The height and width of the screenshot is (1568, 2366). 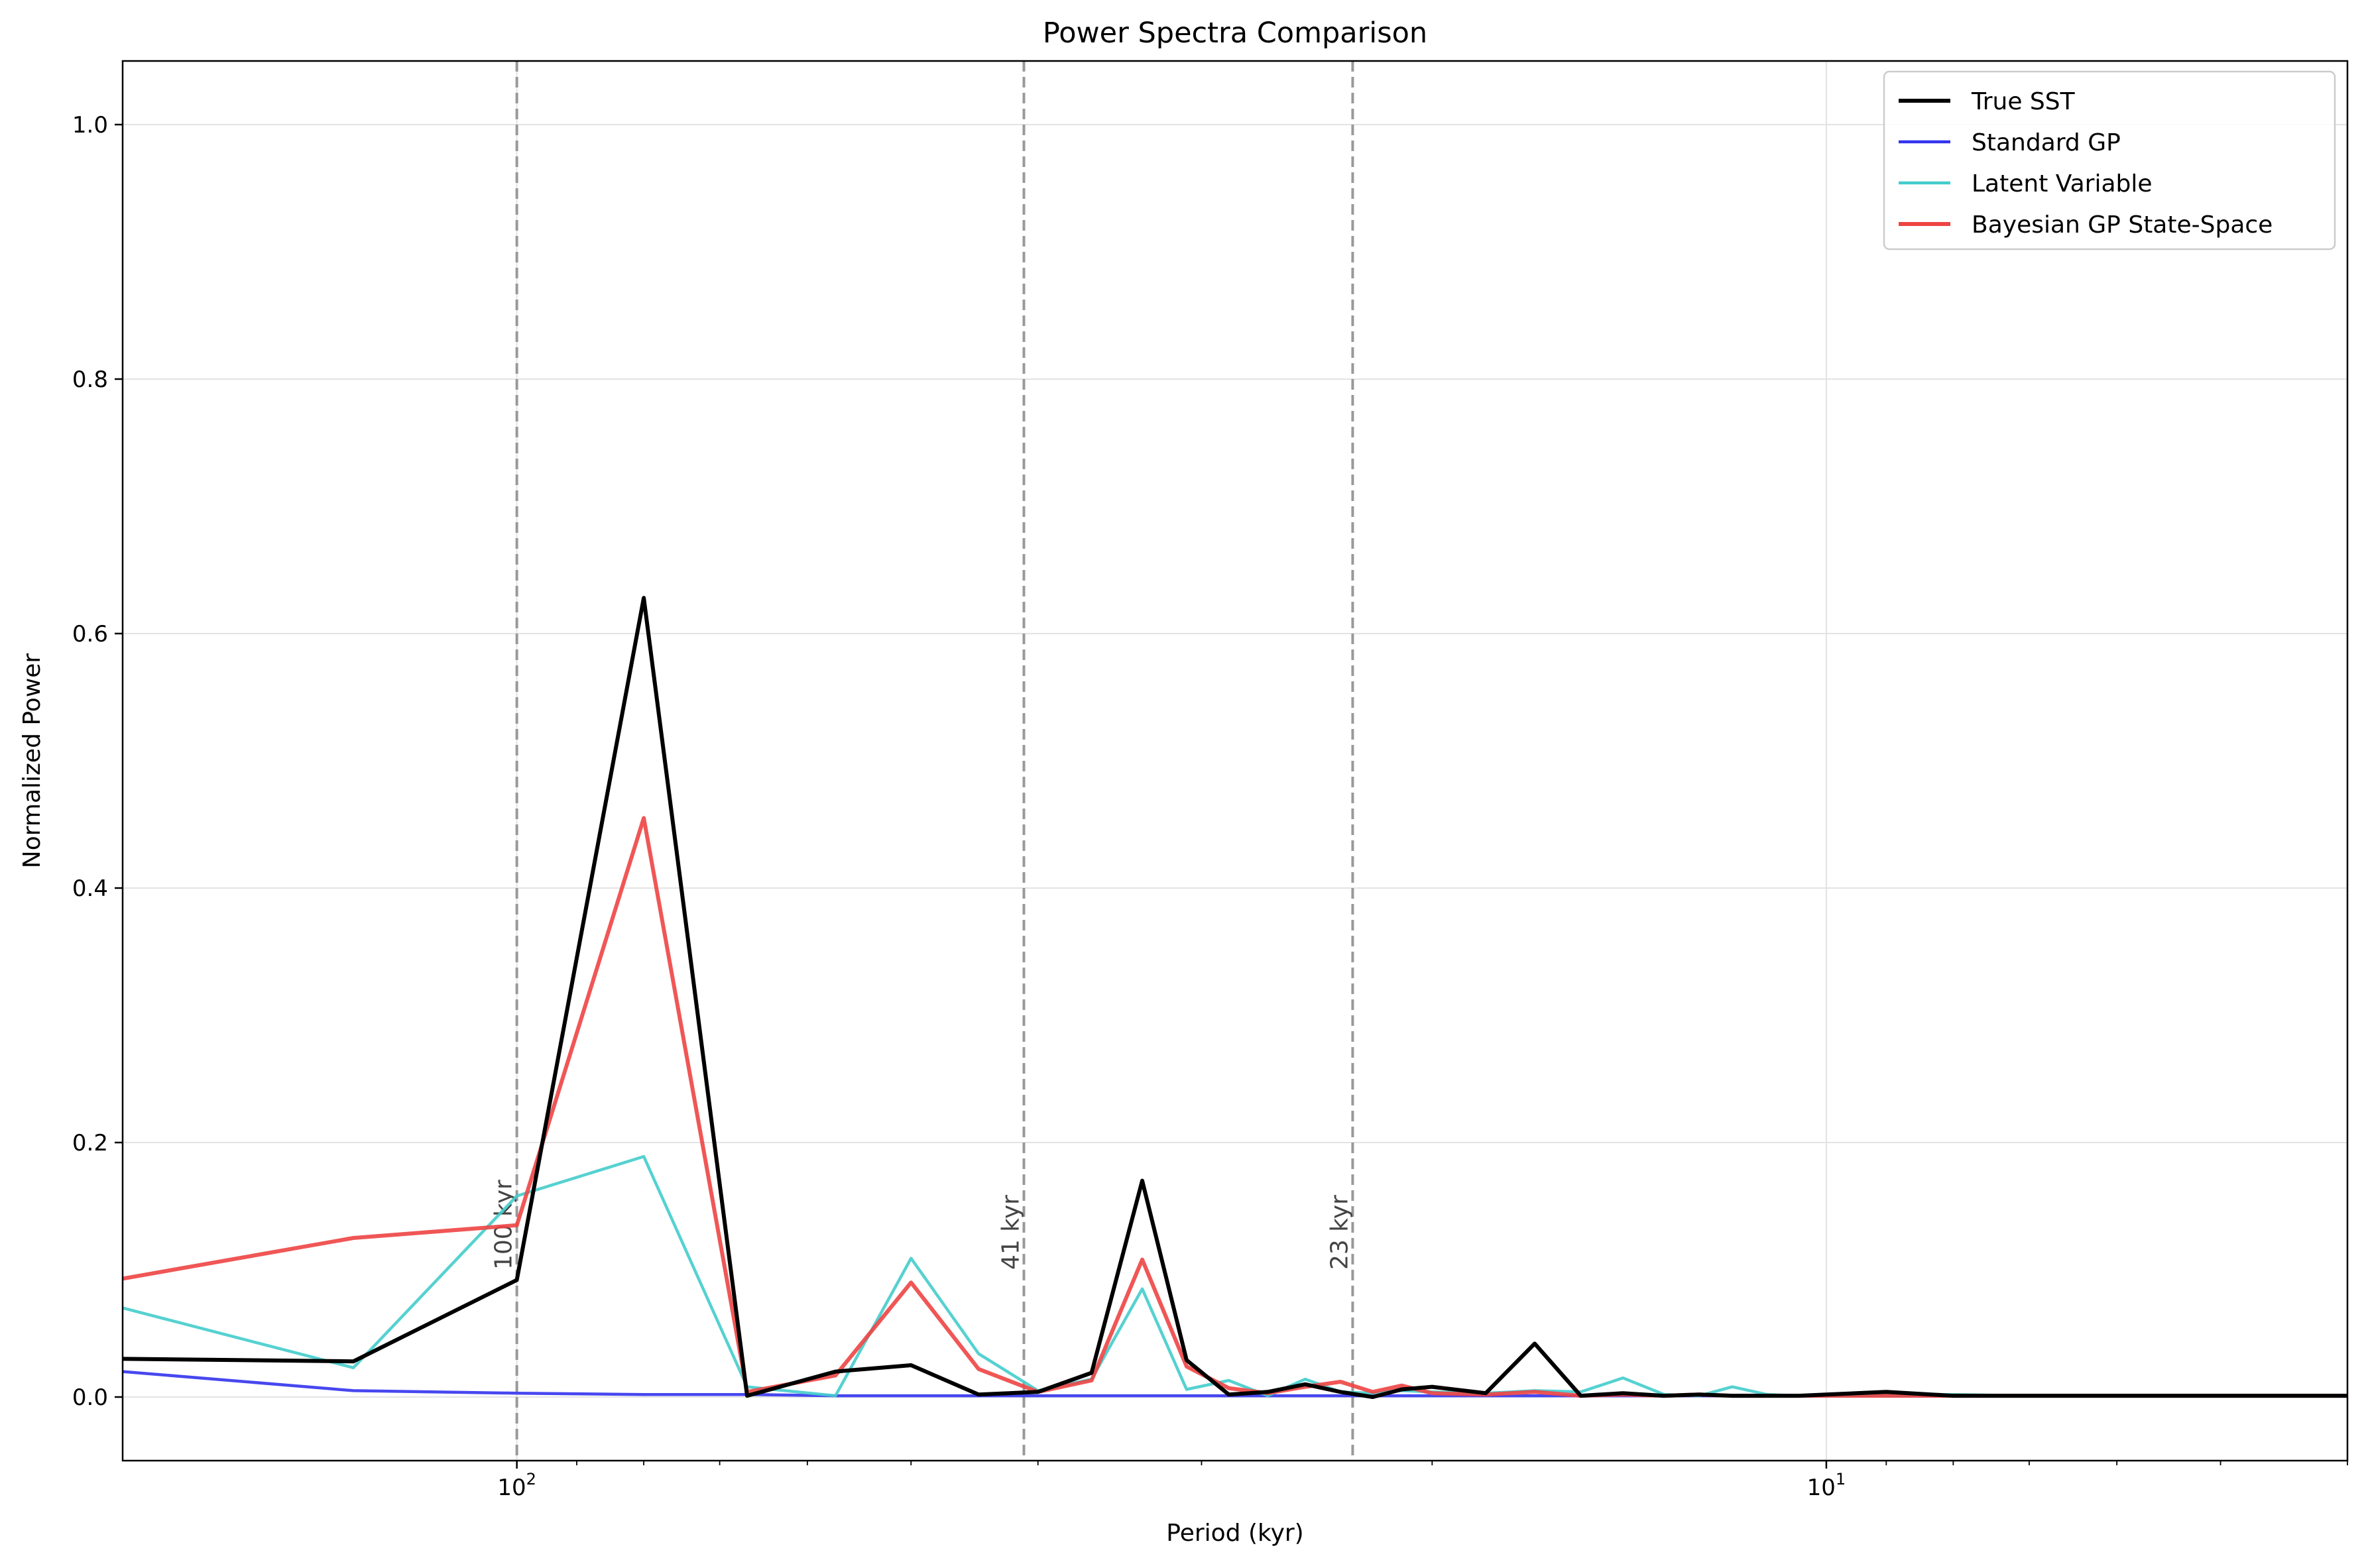 I want to click on y-tick-label: 0.2, so click(x=90, y=1143).